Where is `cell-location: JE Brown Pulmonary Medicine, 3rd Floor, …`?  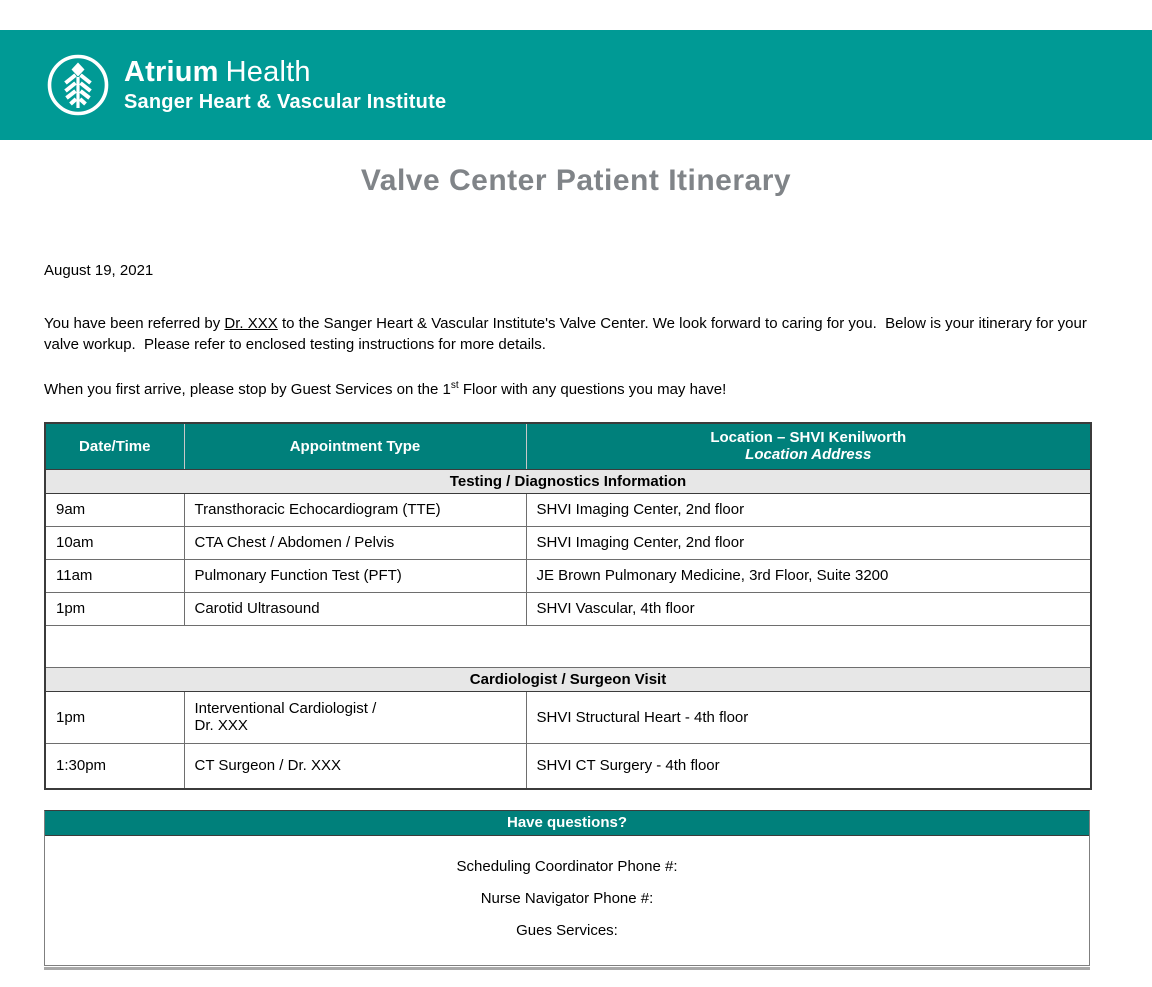
cell-location: JE Brown Pulmonary Medicine, 3rd Floor, … is located at coordinates (808, 575).